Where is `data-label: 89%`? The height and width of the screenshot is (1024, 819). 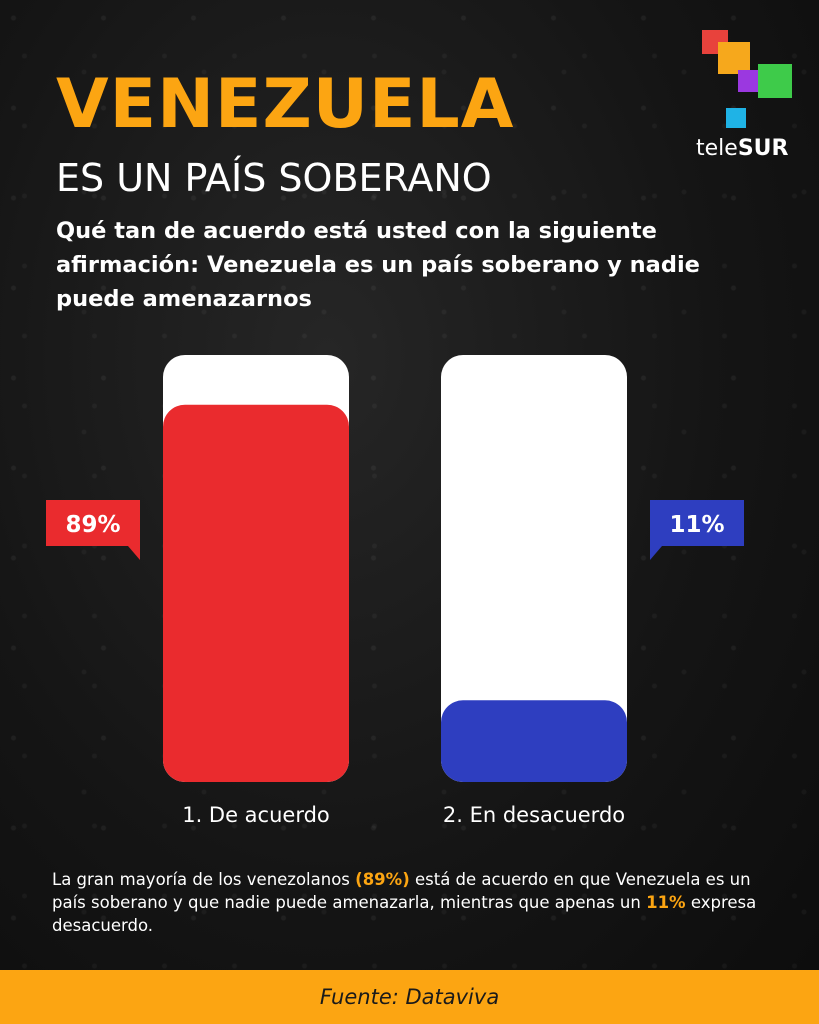 data-label: 89% is located at coordinates (92, 525).